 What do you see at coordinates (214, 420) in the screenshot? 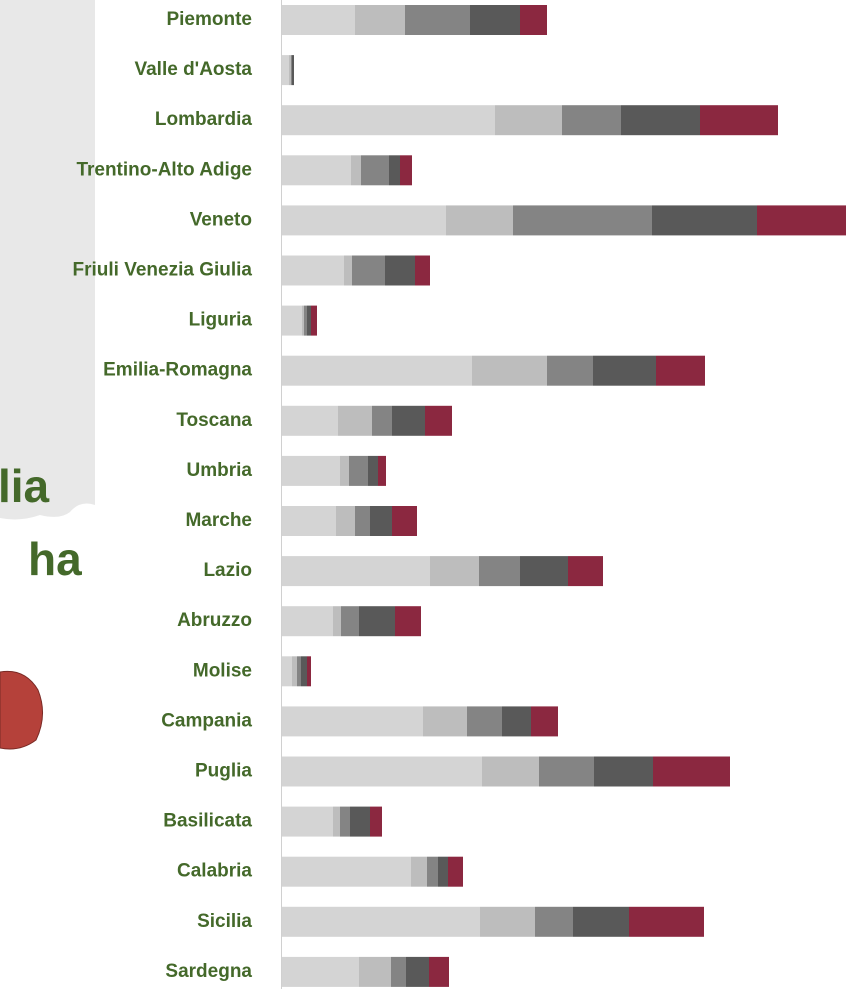
I see `category-label: Toscana` at bounding box center [214, 420].